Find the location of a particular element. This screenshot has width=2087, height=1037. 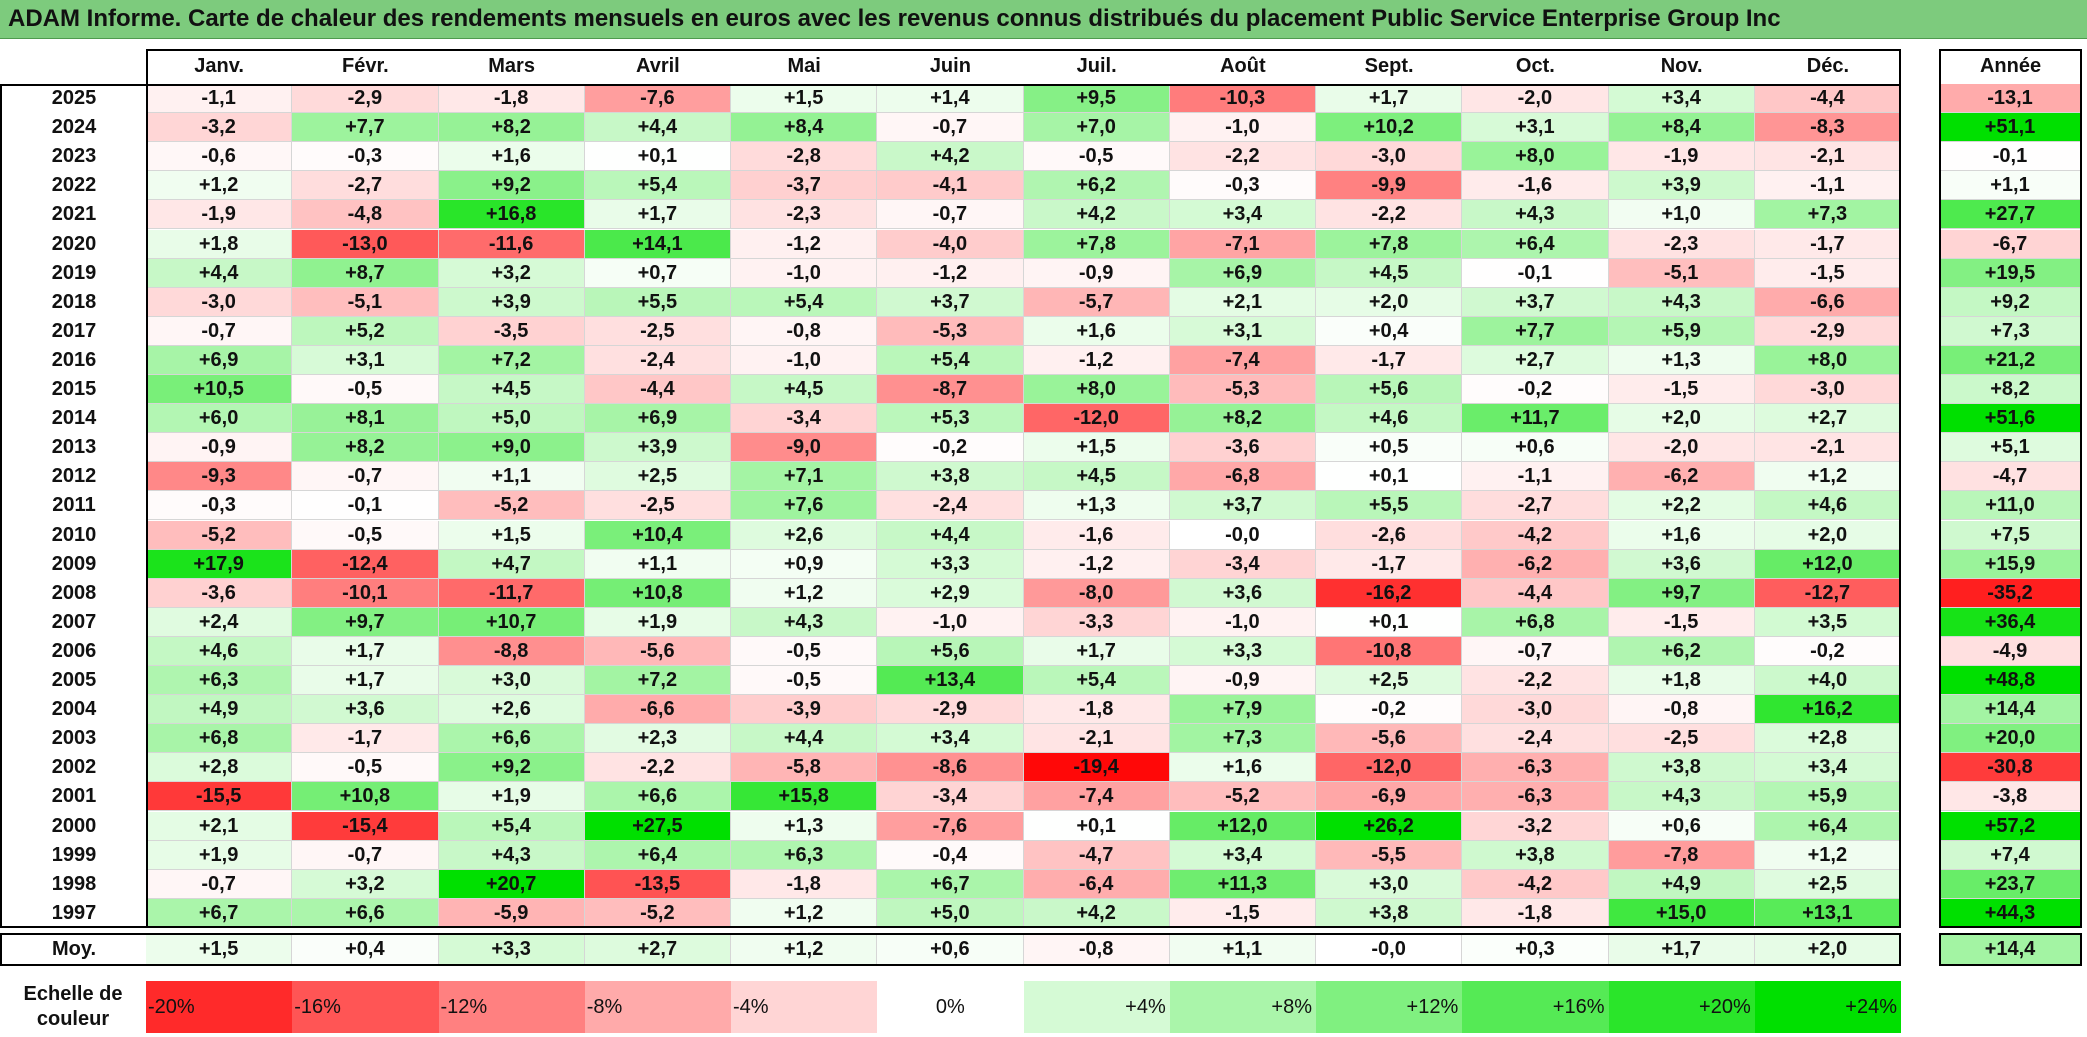

heatmap-cell: -6,2 is located at coordinates (1535, 564).